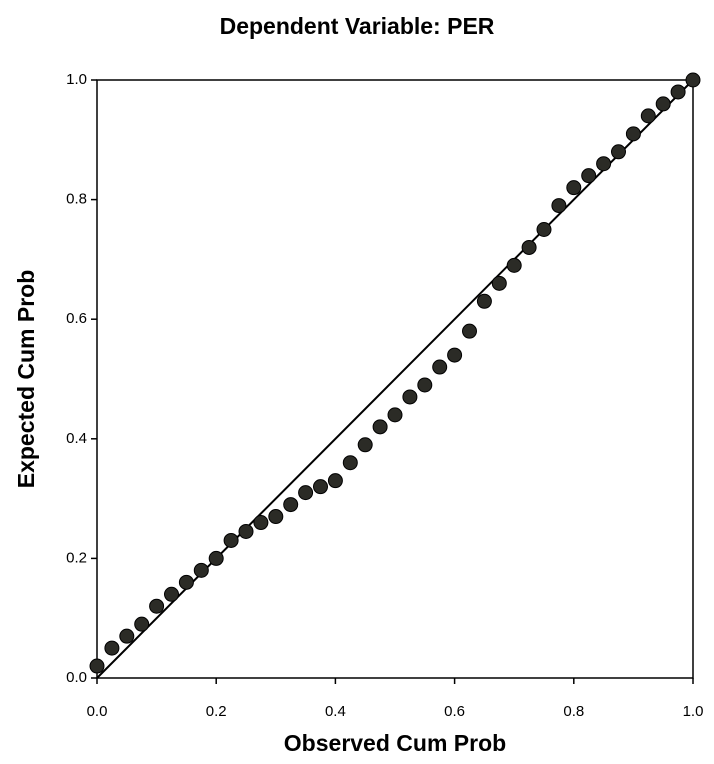 The width and height of the screenshot is (714, 764). What do you see at coordinates (97, 711) in the screenshot?
I see `x-tick-label: 0.0` at bounding box center [97, 711].